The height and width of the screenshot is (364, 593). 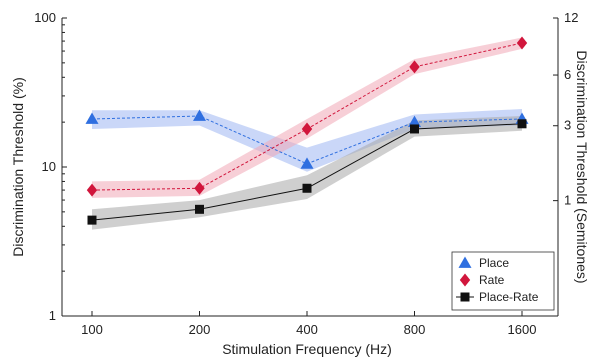 What do you see at coordinates (415, 329) in the screenshot?
I see `x-tick-label: 800` at bounding box center [415, 329].